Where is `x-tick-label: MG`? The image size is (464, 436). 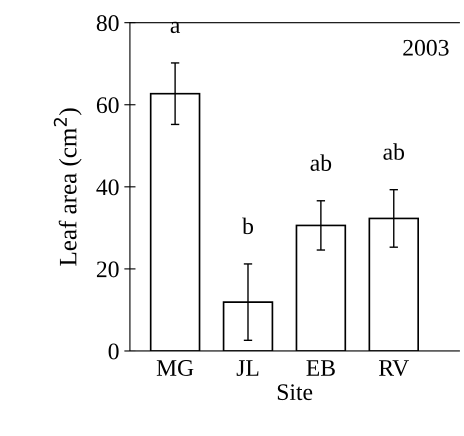 x-tick-label: MG is located at coordinates (175, 368).